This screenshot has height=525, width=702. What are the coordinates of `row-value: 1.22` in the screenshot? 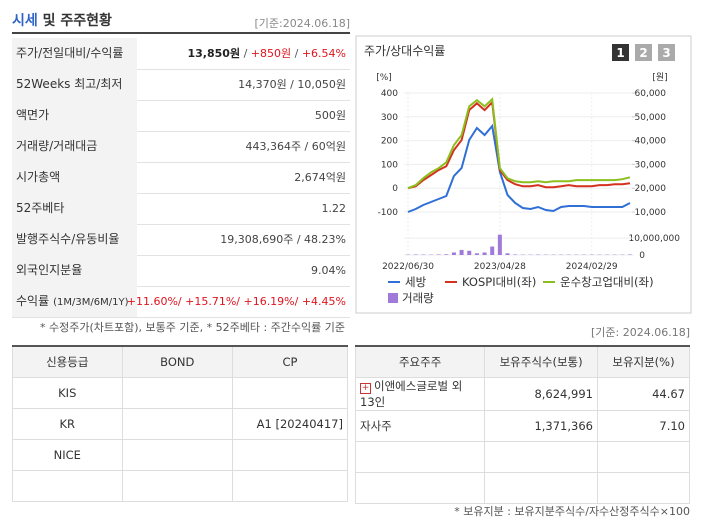 It's located at (334, 208).